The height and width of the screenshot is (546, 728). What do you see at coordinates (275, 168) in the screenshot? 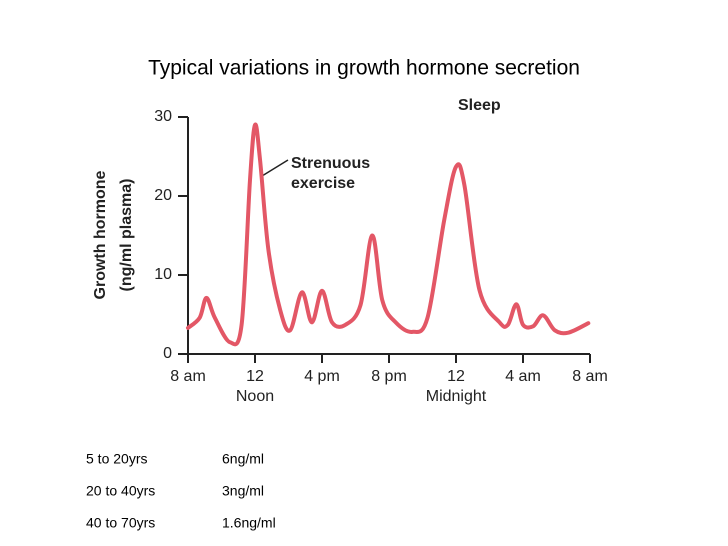
I see `annotation-pointer` at bounding box center [275, 168].